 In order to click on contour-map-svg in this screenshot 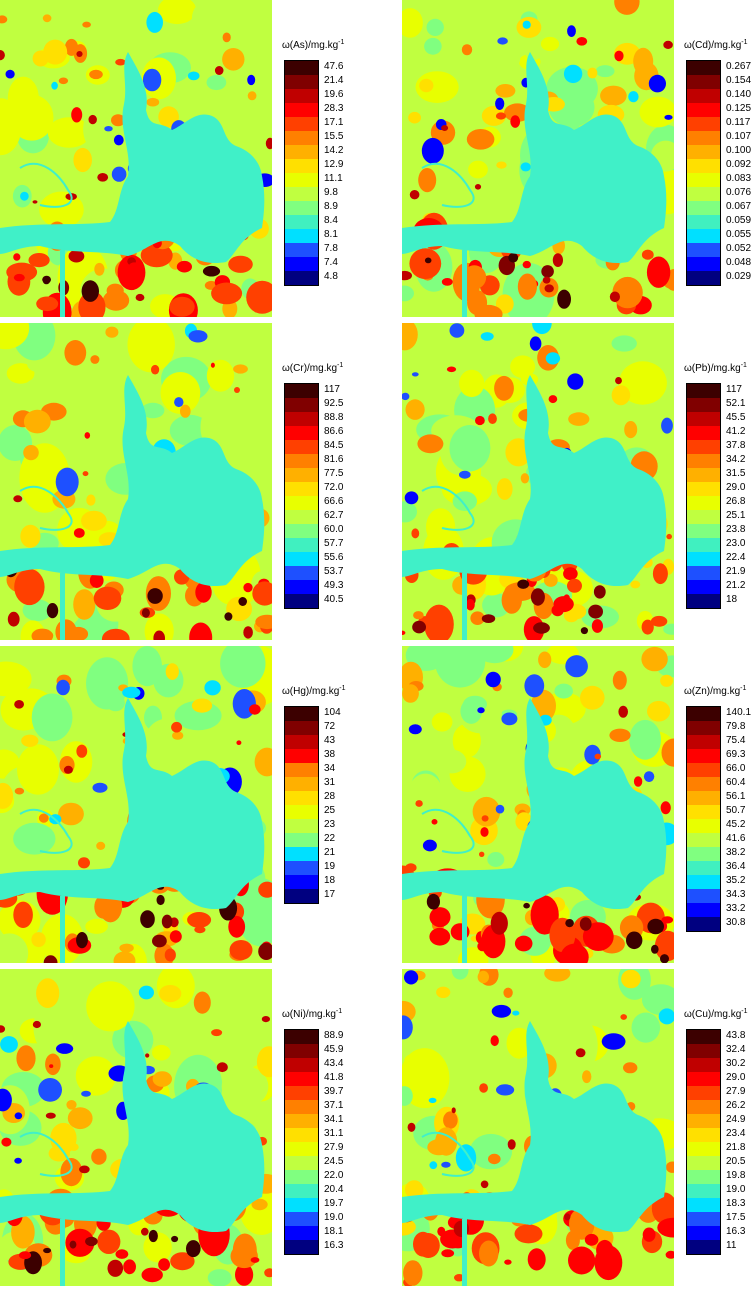, I will do `click(136, 481)`.